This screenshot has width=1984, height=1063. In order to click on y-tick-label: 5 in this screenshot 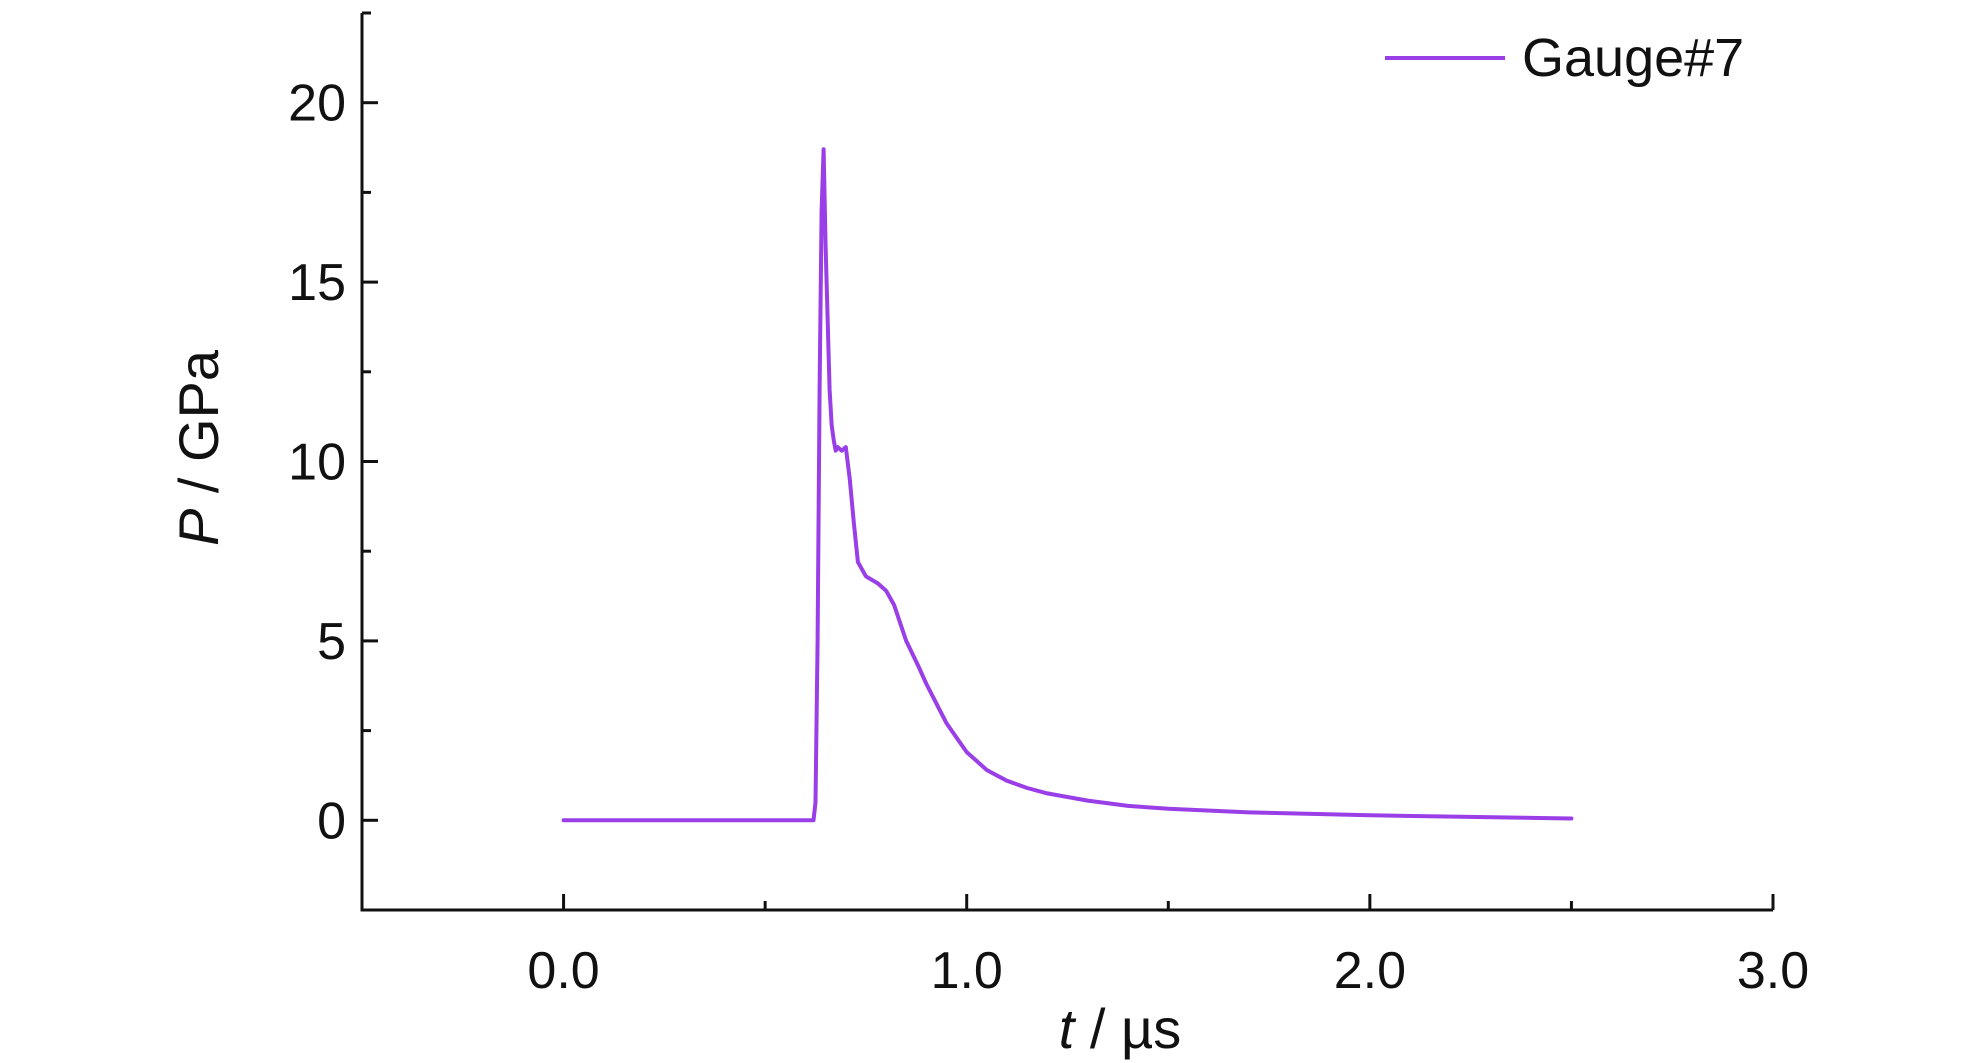, I will do `click(331, 642)`.